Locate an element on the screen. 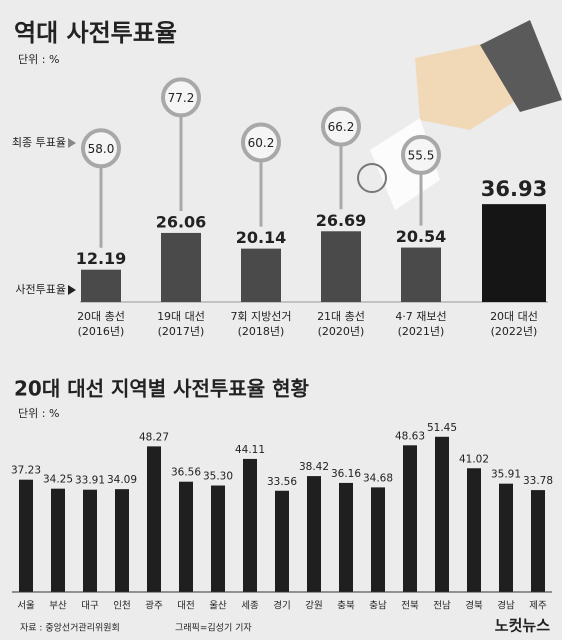 Image resolution: width=562 pixels, height=640 pixels. value-label: 38.42 is located at coordinates (314, 467).